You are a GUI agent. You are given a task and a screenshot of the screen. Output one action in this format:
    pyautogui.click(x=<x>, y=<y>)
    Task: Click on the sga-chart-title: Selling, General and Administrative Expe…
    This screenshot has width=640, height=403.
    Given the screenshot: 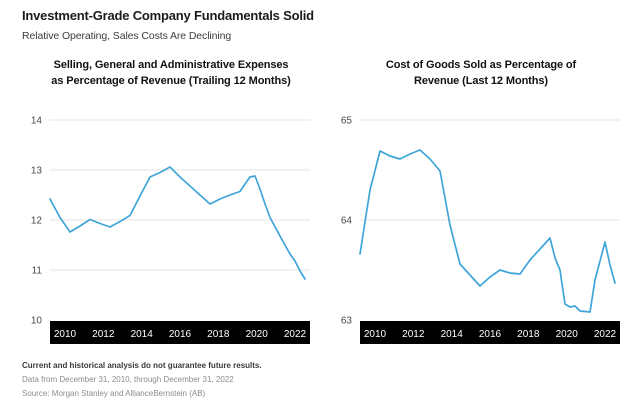 What is the action you would take?
    pyautogui.click(x=171, y=79)
    